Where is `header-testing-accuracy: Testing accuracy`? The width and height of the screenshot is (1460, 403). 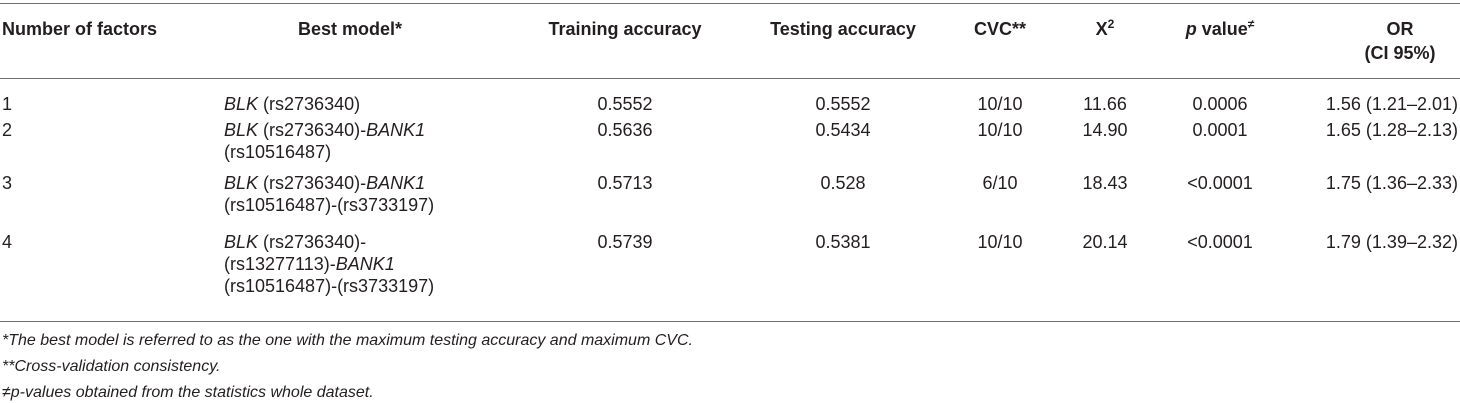
header-testing-accuracy: Testing accuracy is located at coordinates (843, 29).